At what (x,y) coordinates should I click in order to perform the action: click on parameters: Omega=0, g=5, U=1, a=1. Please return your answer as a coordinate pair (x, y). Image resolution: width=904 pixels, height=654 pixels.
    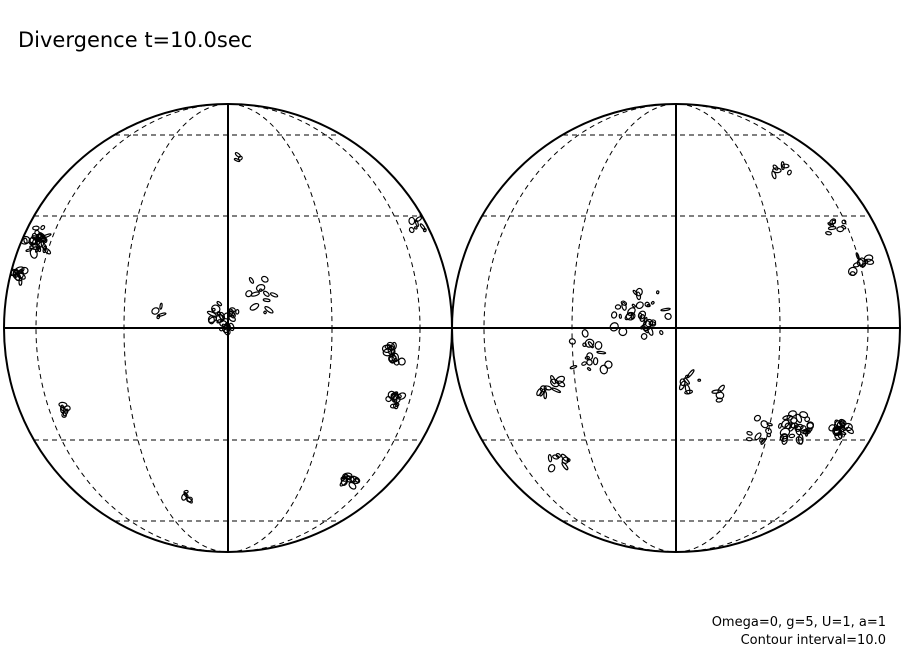
    Looking at the image, I should click on (799, 622).